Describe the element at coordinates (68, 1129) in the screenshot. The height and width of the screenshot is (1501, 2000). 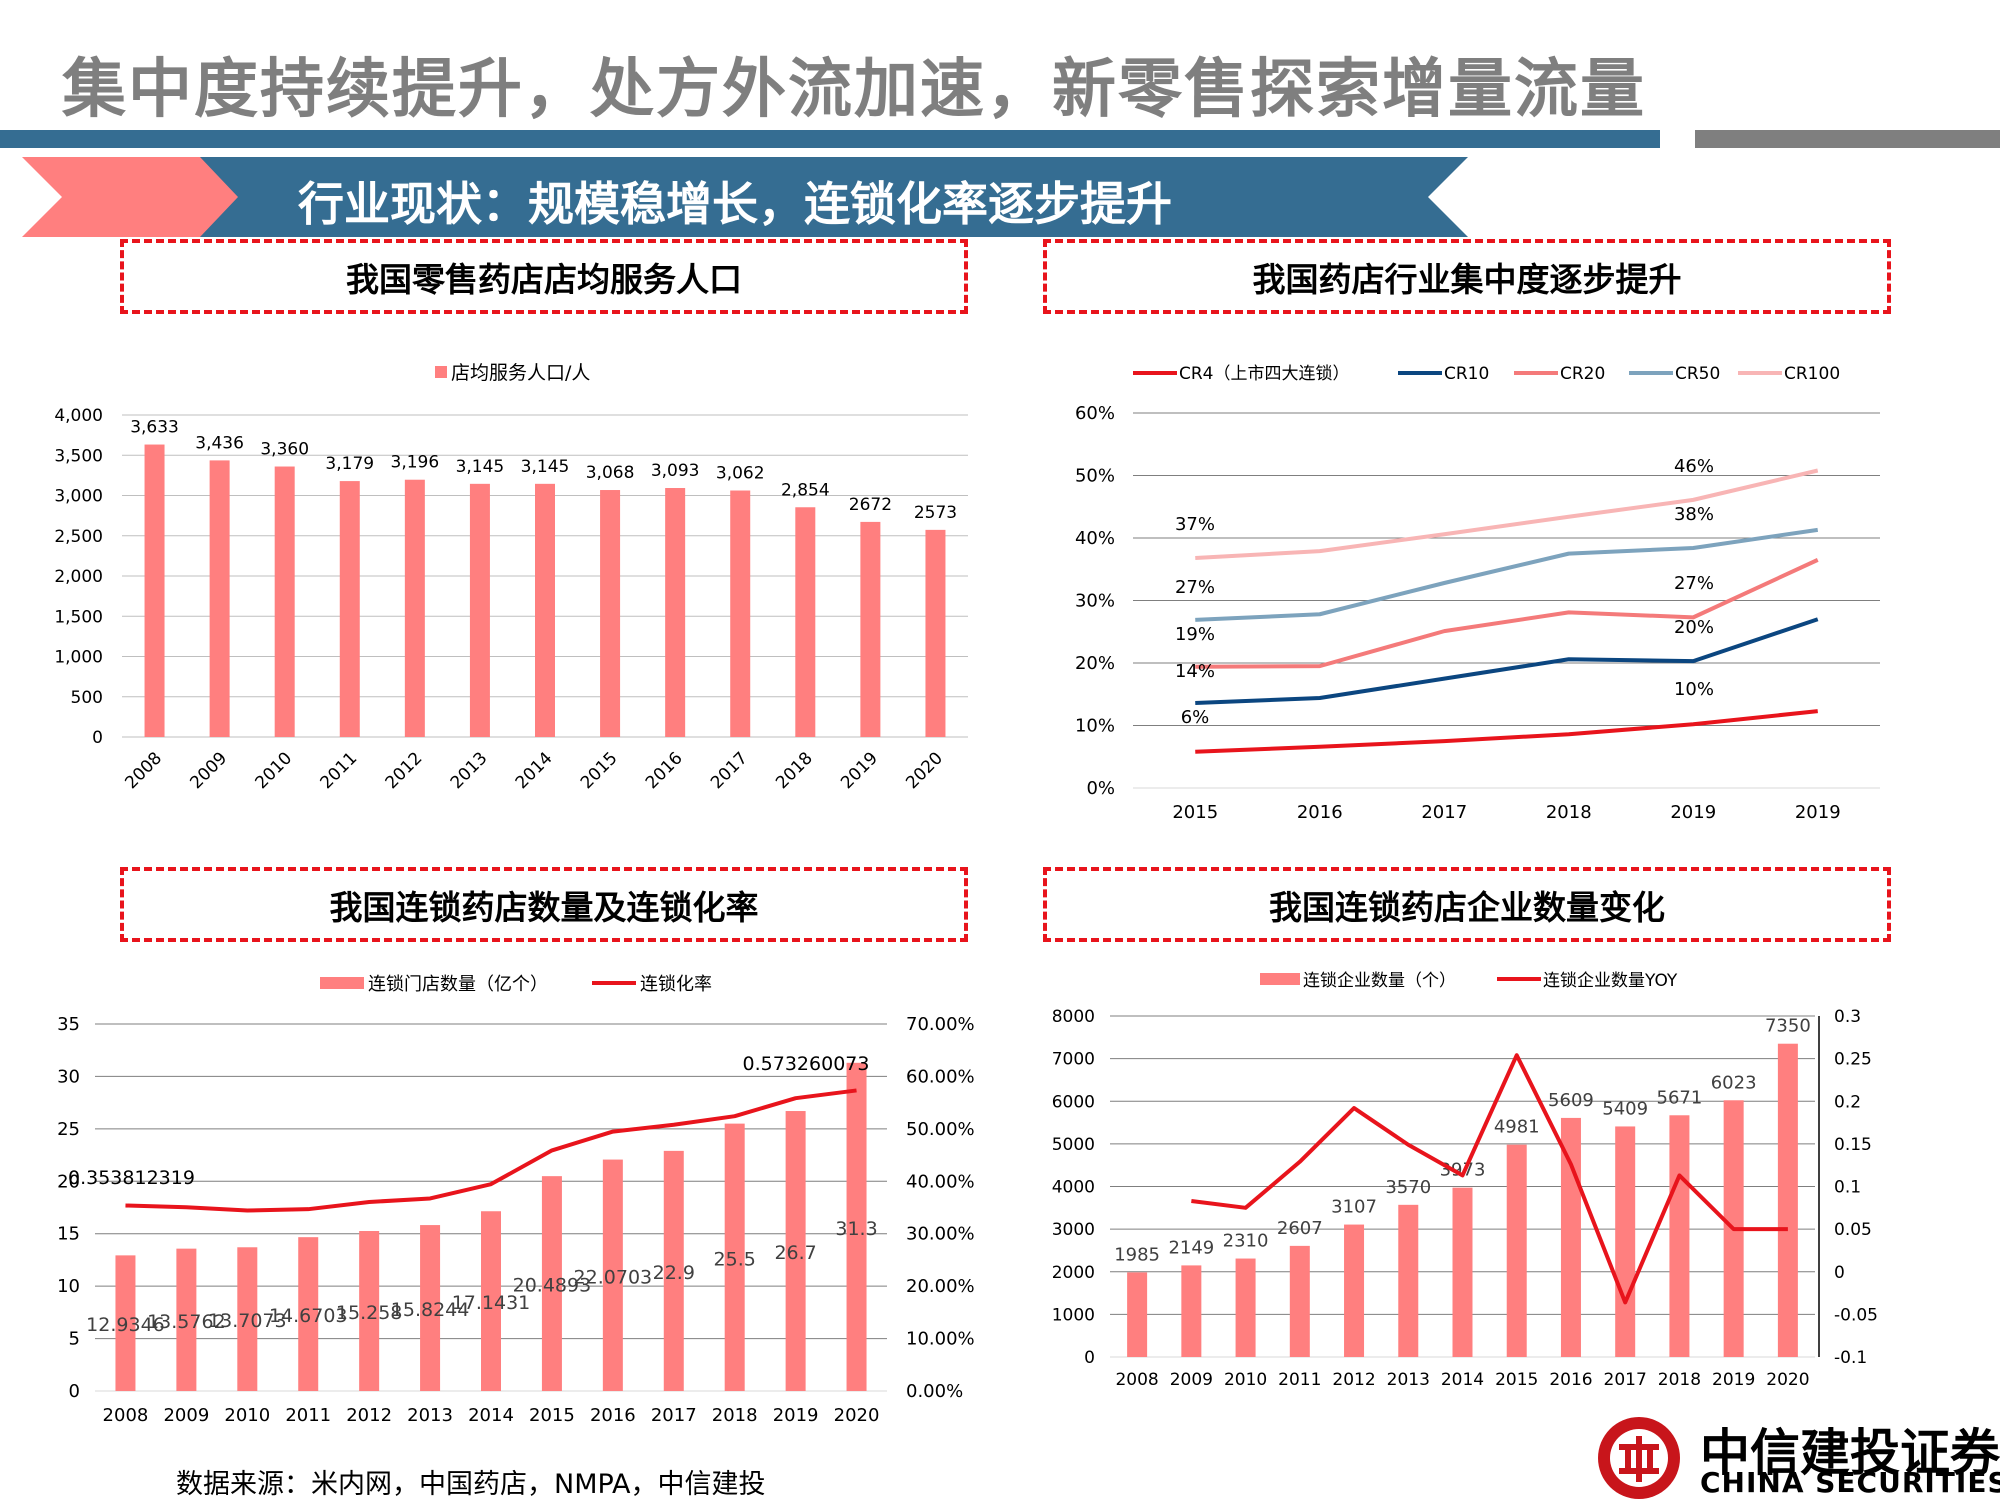
I see `y-tick-label: 25` at that location.